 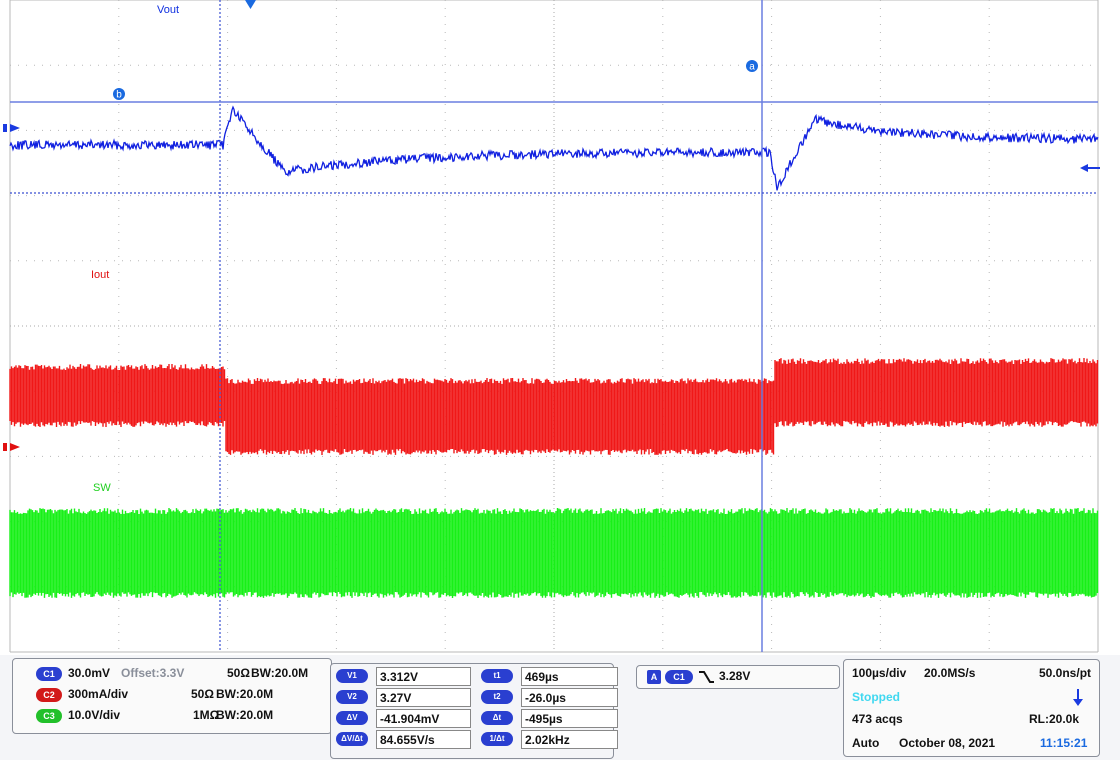 I want to click on ch2-trace, so click(x=554, y=406).